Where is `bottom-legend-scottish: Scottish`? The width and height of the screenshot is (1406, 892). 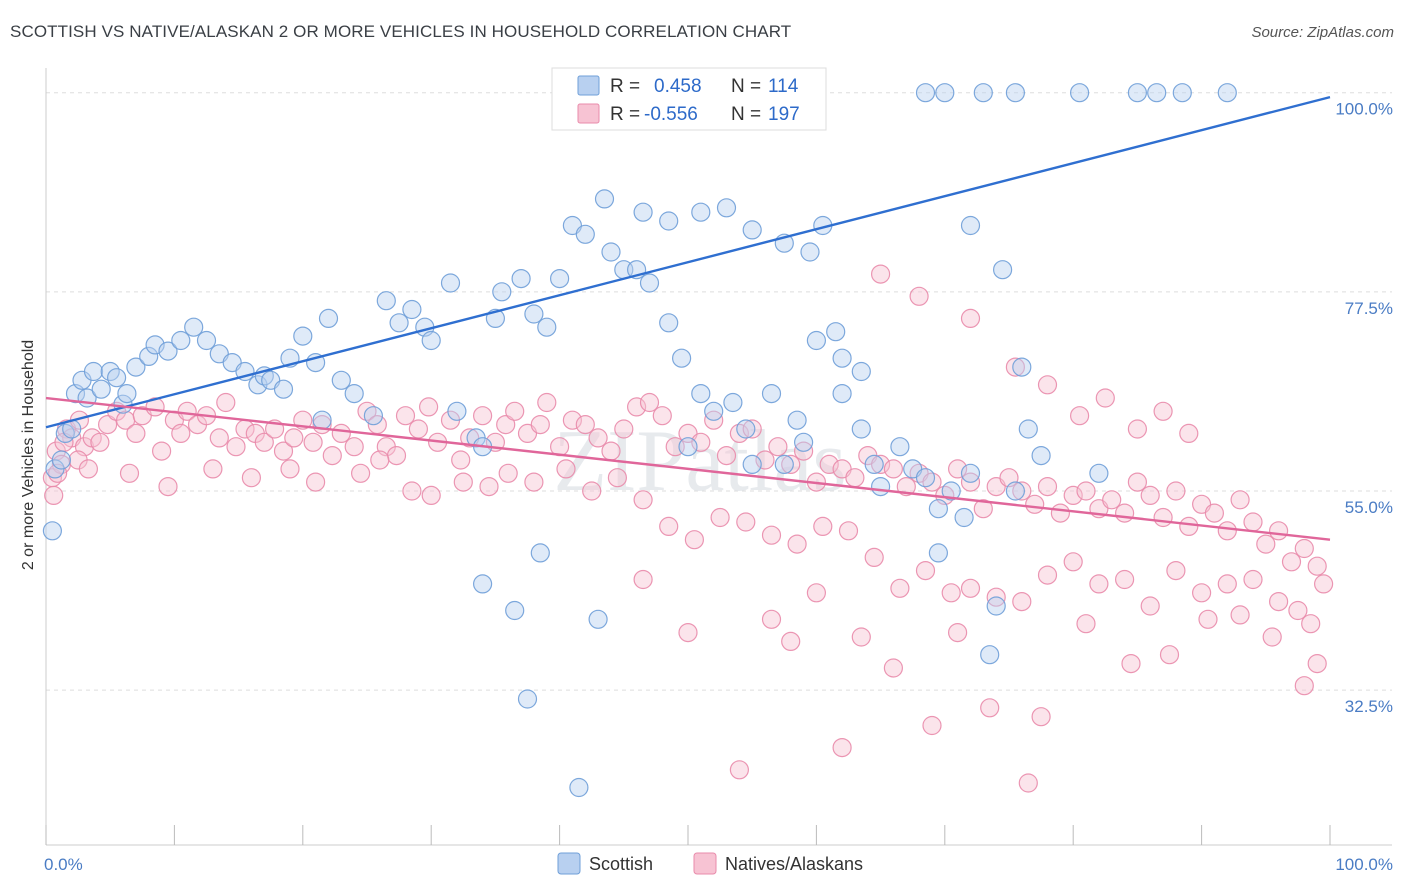
bottom-legend-scottish: Scottish is located at coordinates (621, 864).